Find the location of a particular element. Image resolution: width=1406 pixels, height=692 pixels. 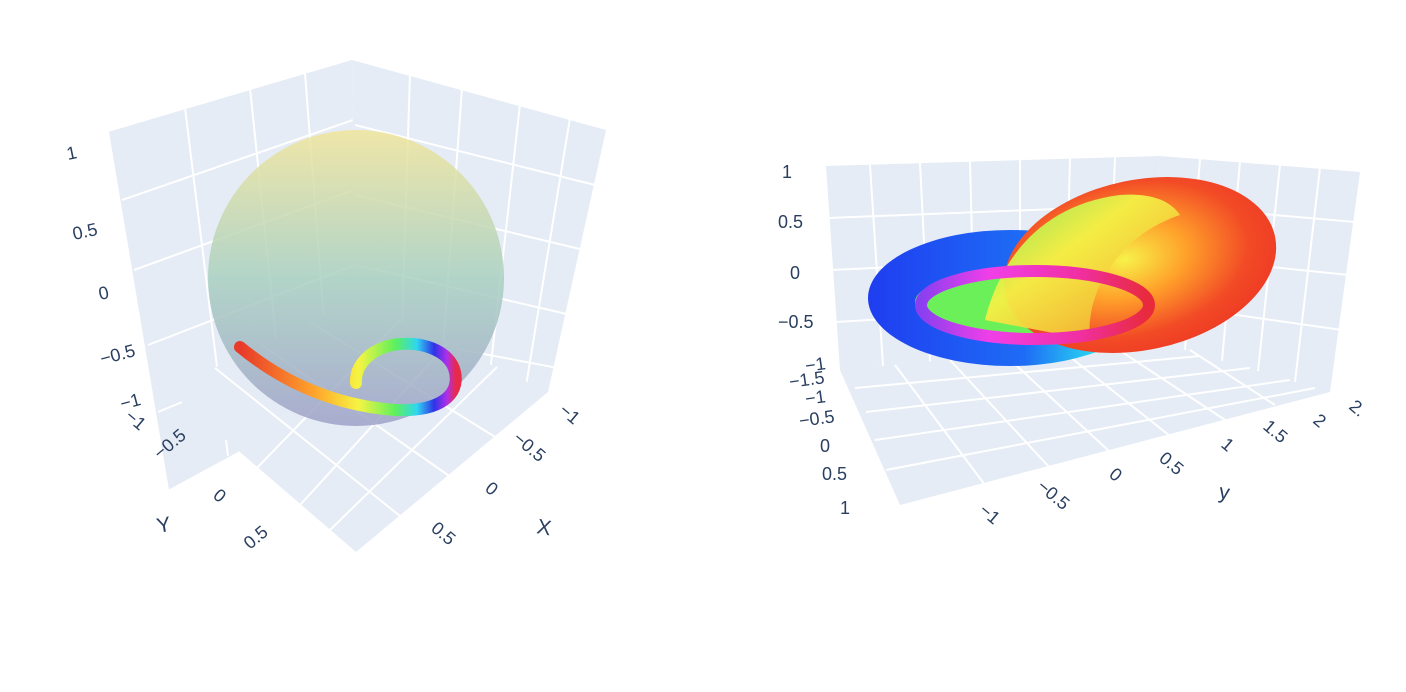

y-axis-ticks-right: −1.5 −1 −0.5 0 0.5 1 is located at coordinates (819, 442).